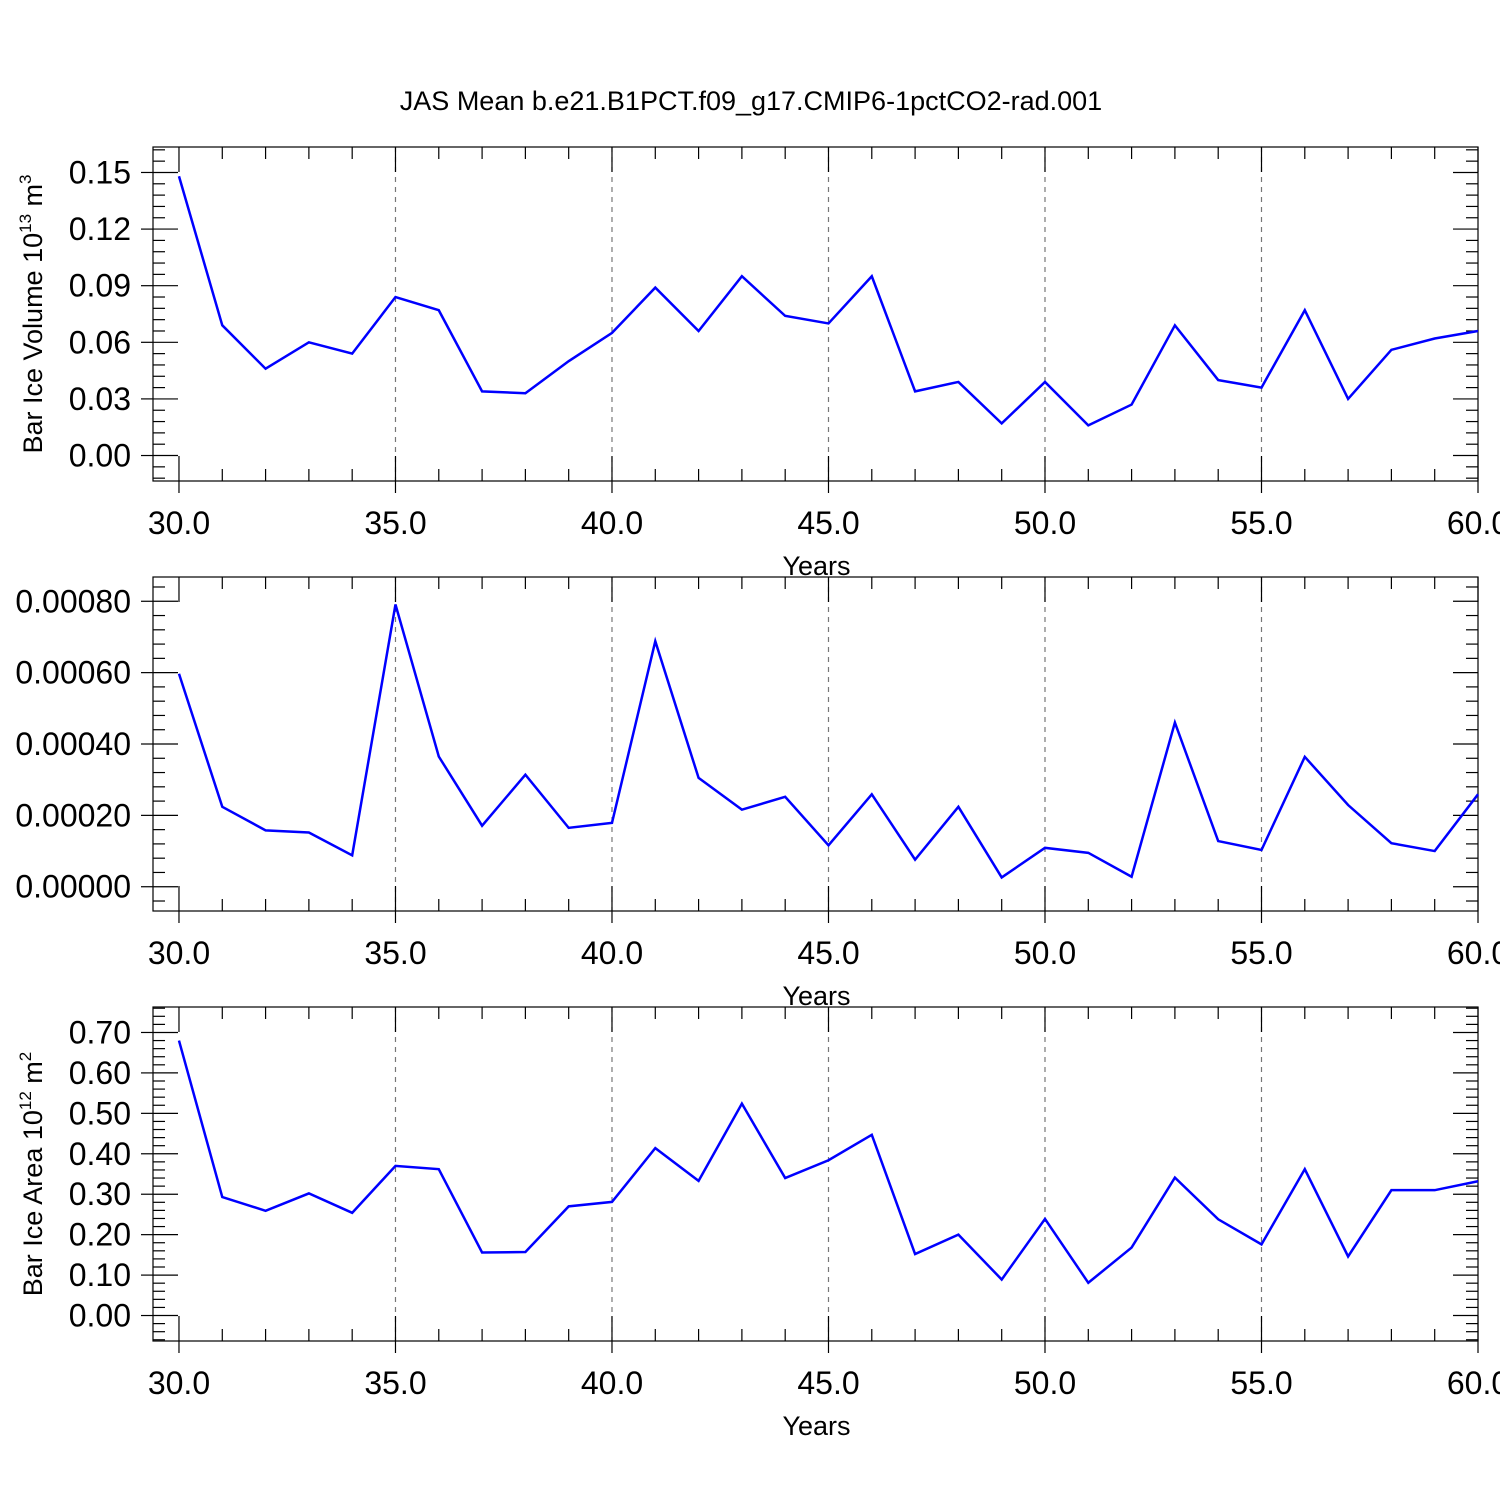  Describe the element at coordinates (100, 1154) in the screenshot. I see `y-tick-label: 0.40` at that location.